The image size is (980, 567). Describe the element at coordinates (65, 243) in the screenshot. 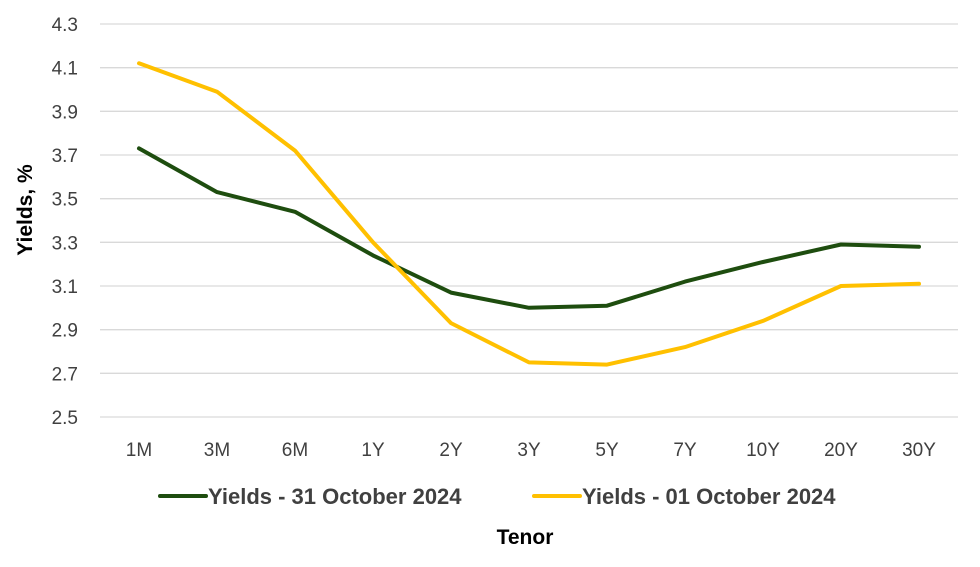

I see `y-tick-label: 3.3` at that location.